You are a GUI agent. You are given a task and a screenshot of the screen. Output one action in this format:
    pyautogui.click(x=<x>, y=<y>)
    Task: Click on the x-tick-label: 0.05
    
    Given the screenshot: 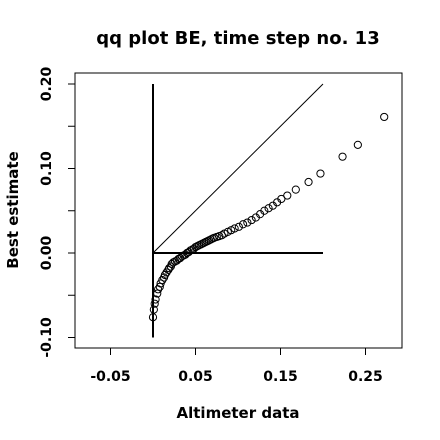 What is the action you would take?
    pyautogui.click(x=195, y=377)
    